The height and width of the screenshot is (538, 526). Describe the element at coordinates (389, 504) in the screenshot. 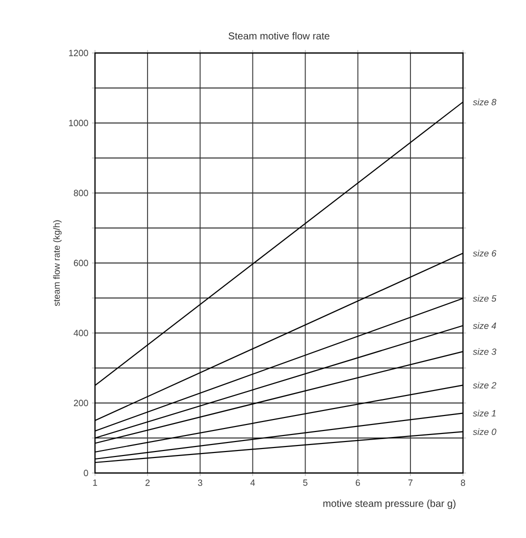

I see `x-axis-title: motive steam pressure (bar g)` at that location.